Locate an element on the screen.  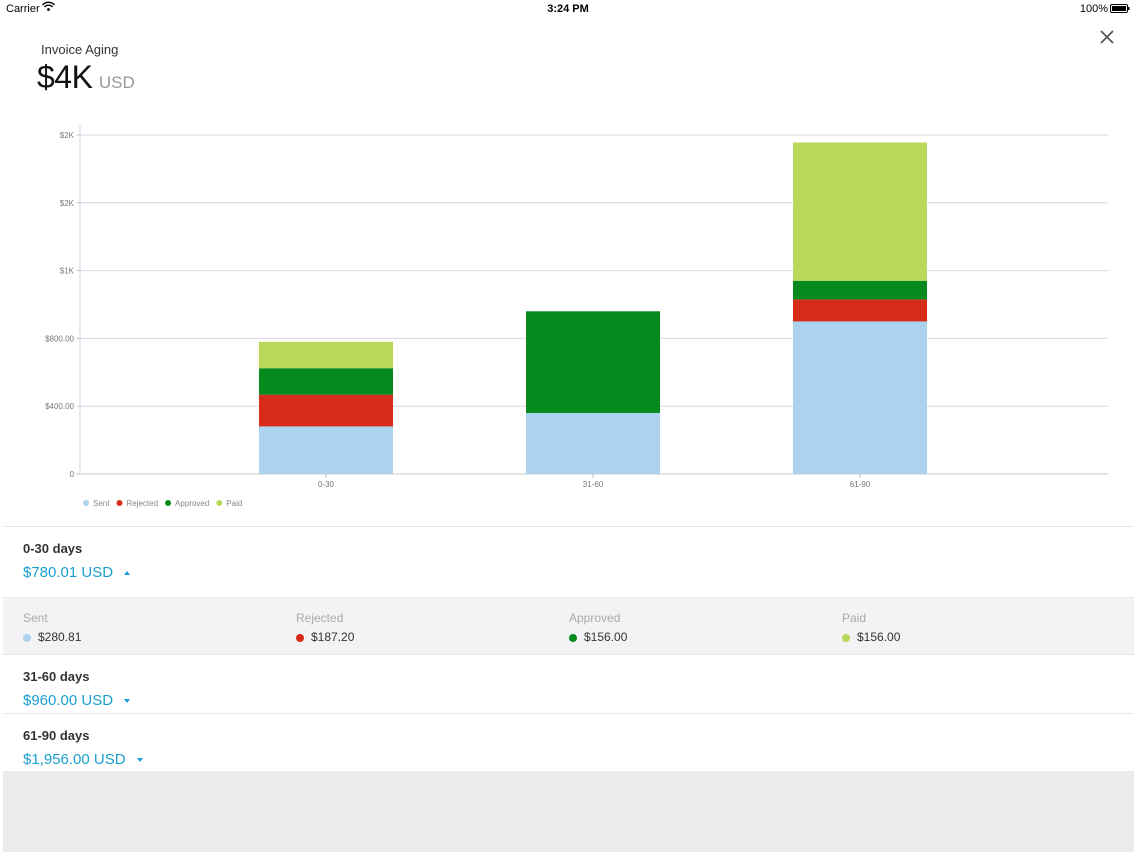
status-time: 3:24 PM is located at coordinates (568, 9).